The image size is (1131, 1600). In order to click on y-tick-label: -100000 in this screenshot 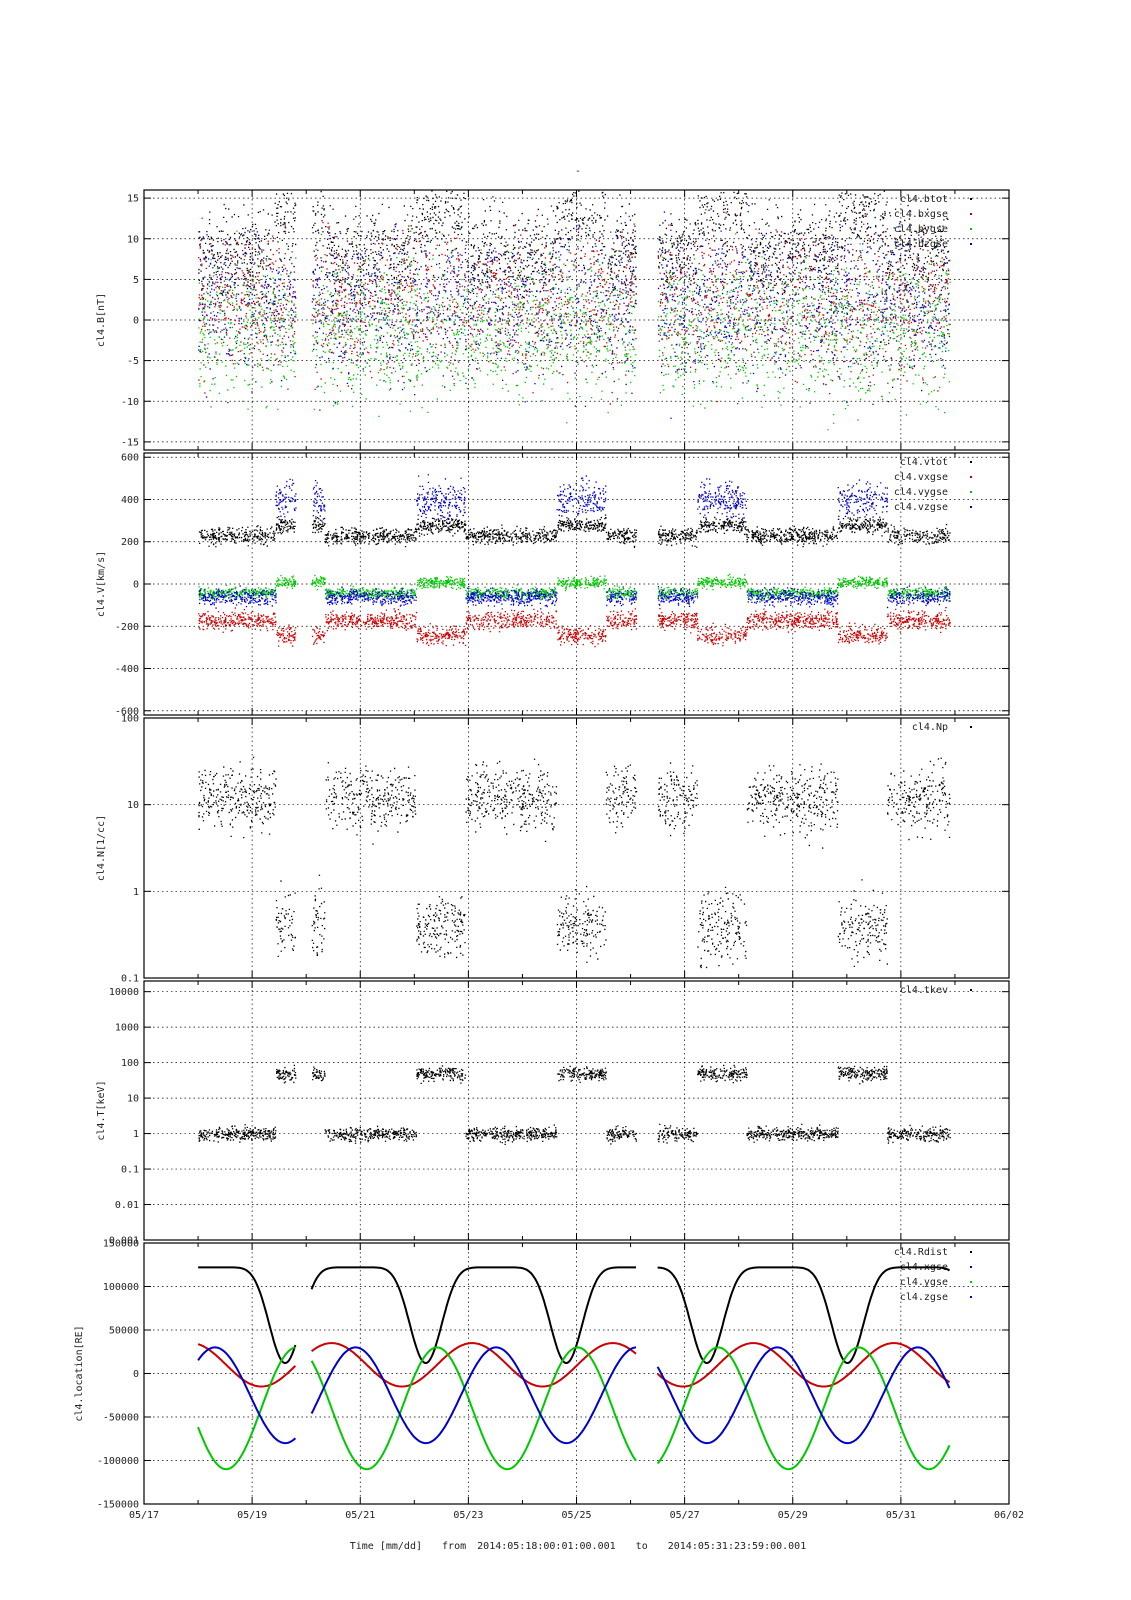, I will do `click(118, 1461)`.